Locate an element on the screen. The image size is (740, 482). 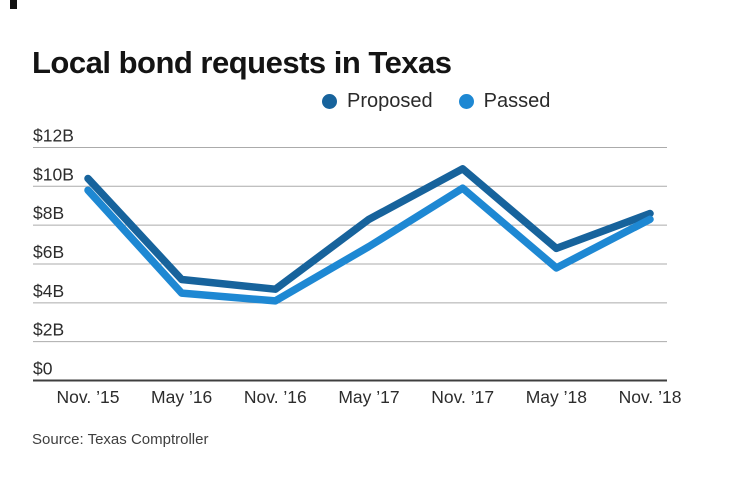
y-tick-label: $10B is located at coordinates (53, 174).